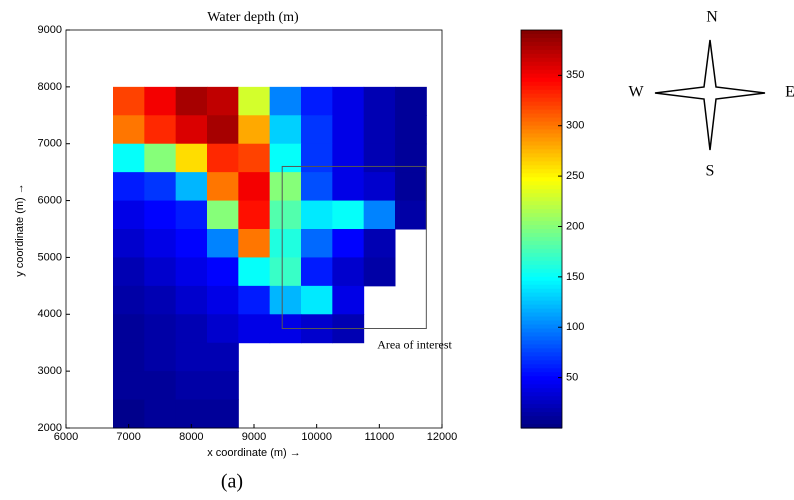 This screenshot has height=500, width=794. Describe the element at coordinates (575, 226) in the screenshot. I see `colorbar-tick-label: 200` at that location.